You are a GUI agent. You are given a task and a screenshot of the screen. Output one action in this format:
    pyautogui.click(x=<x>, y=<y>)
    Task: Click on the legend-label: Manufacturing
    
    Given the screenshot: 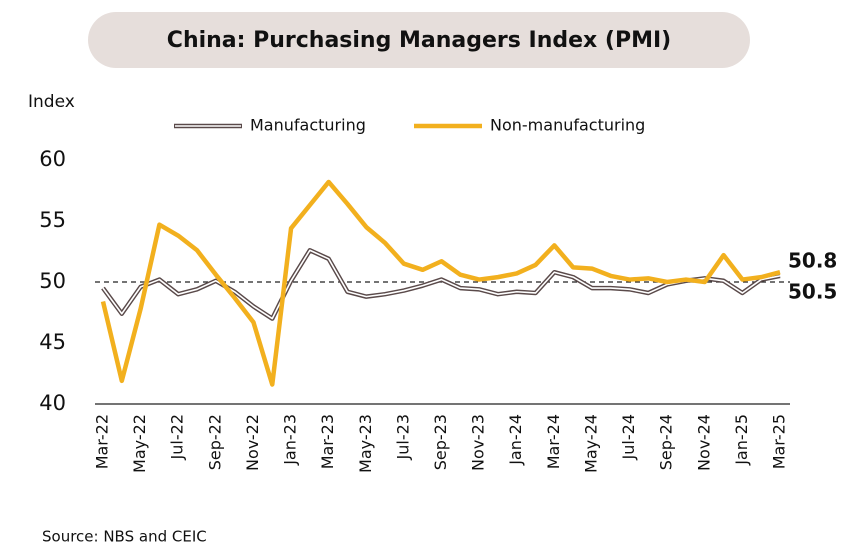 What is the action you would take?
    pyautogui.click(x=308, y=125)
    